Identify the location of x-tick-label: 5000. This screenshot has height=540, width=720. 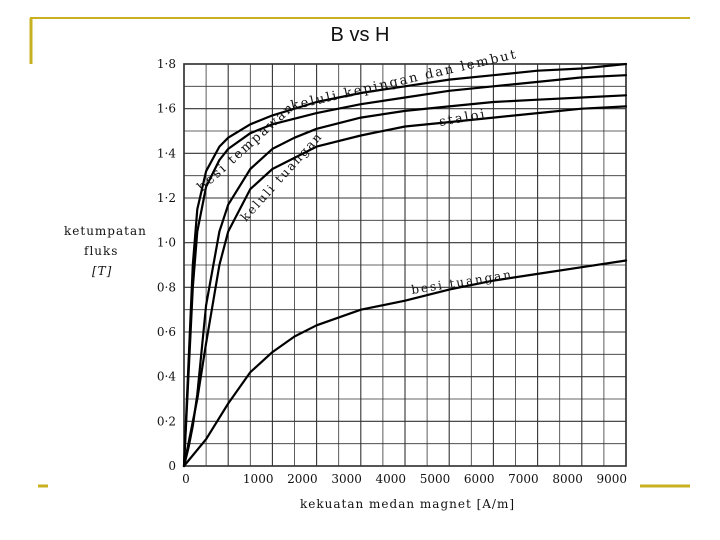
(435, 479).